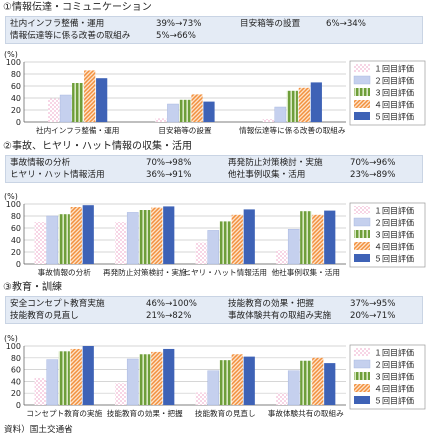 This screenshot has height=437, width=428. Describe the element at coordinates (169, 175) in the screenshot. I see `summary-value: 36%→91%` at that location.